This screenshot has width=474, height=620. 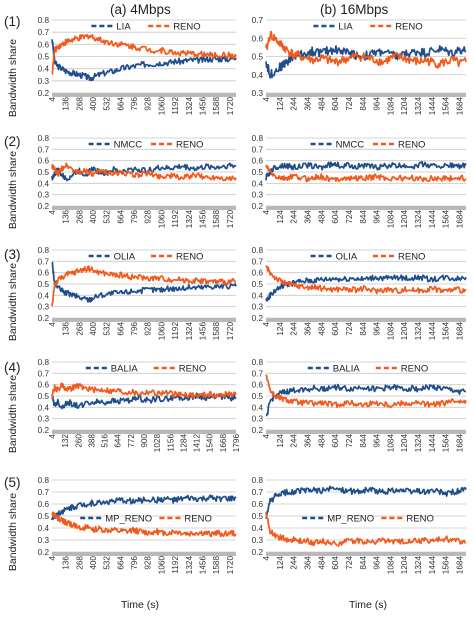 I want to click on series-line-lia, so click(x=144, y=60).